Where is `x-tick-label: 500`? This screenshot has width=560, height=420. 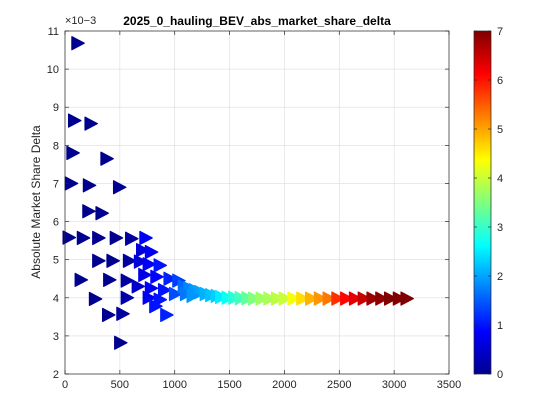 x-tick-label: 500 is located at coordinates (120, 385).